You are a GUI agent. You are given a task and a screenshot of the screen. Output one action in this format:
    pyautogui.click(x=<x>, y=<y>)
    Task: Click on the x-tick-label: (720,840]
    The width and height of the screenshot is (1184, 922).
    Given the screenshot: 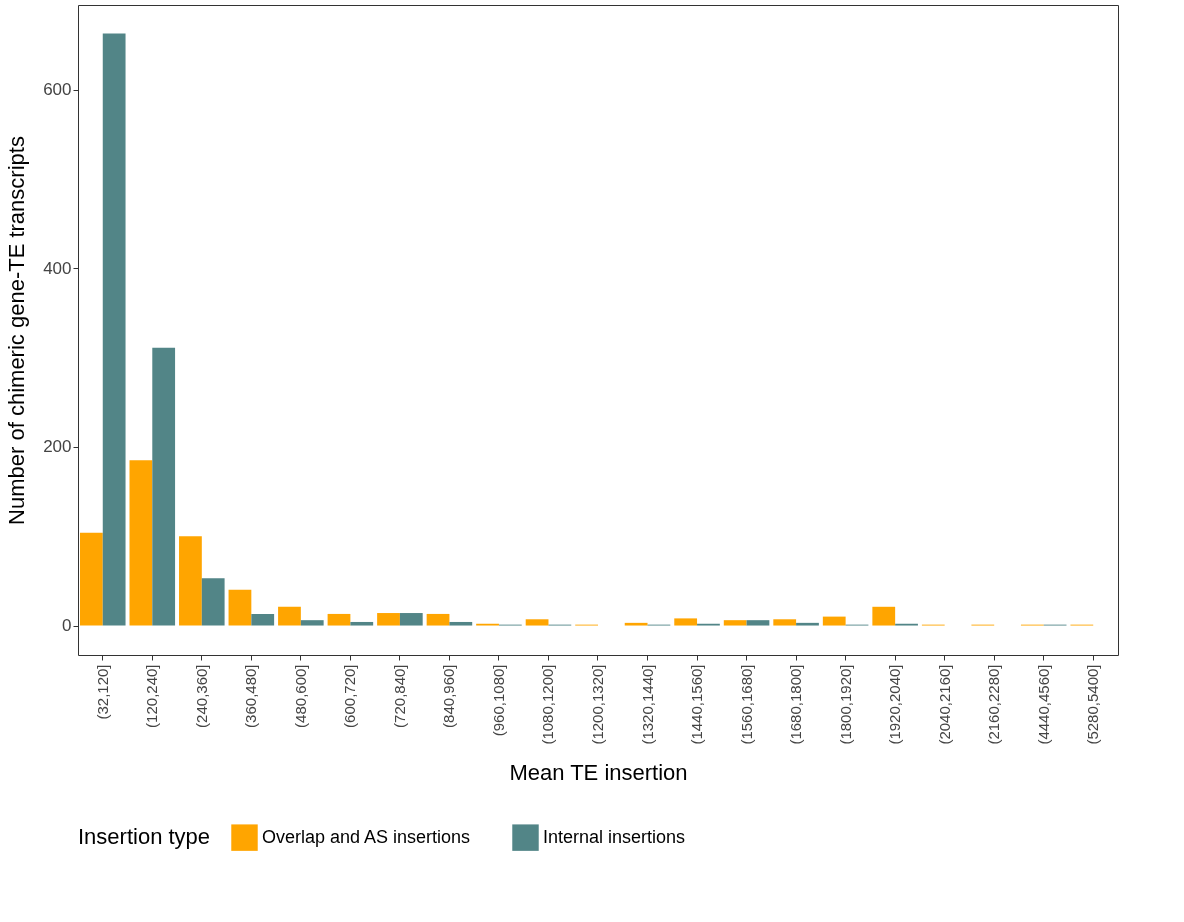 What is the action you would take?
    pyautogui.click(x=399, y=696)
    